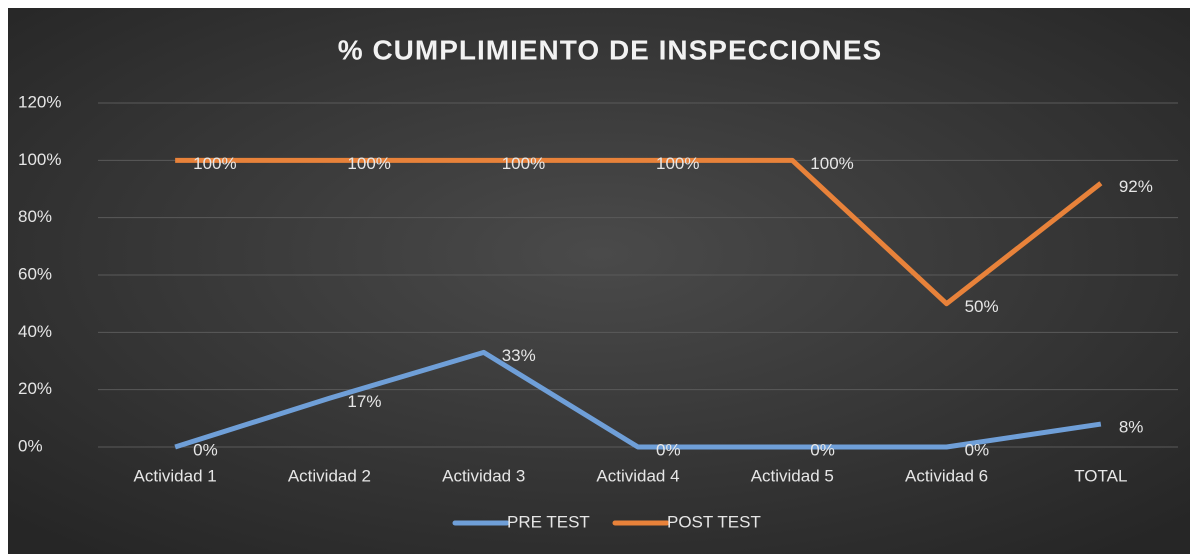 Image resolution: width=1197 pixels, height=554 pixels. What do you see at coordinates (483, 475) in the screenshot?
I see `x-tick-label: Actividad 3` at bounding box center [483, 475].